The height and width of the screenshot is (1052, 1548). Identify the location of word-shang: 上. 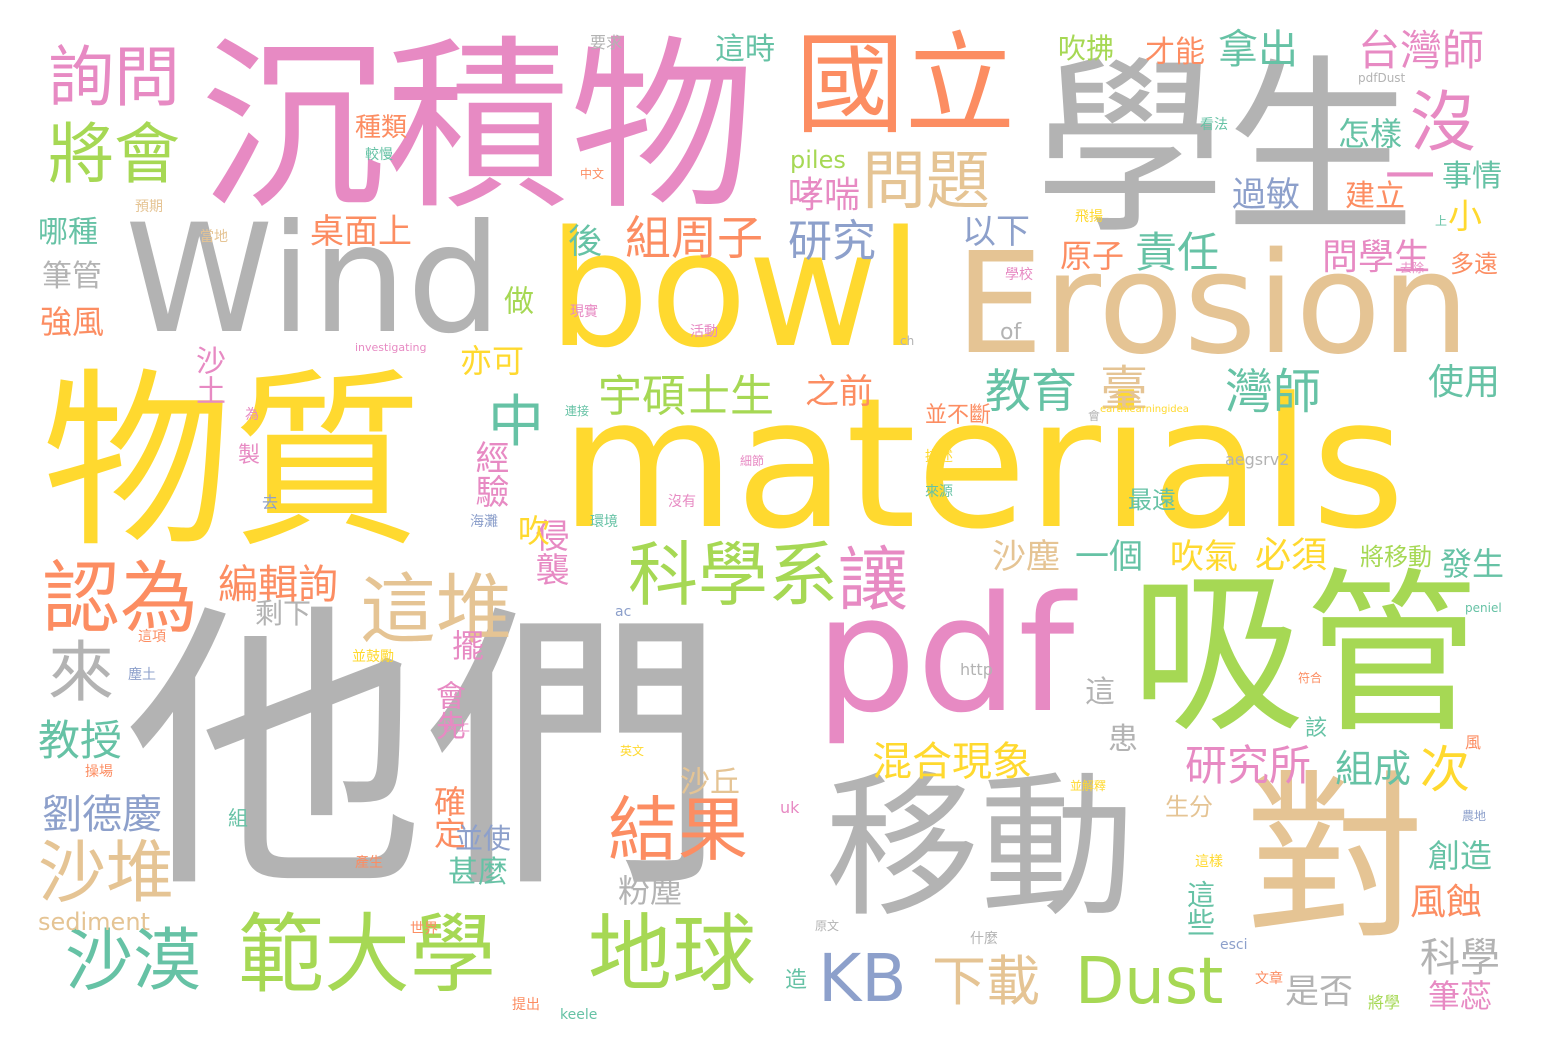
(1441, 221).